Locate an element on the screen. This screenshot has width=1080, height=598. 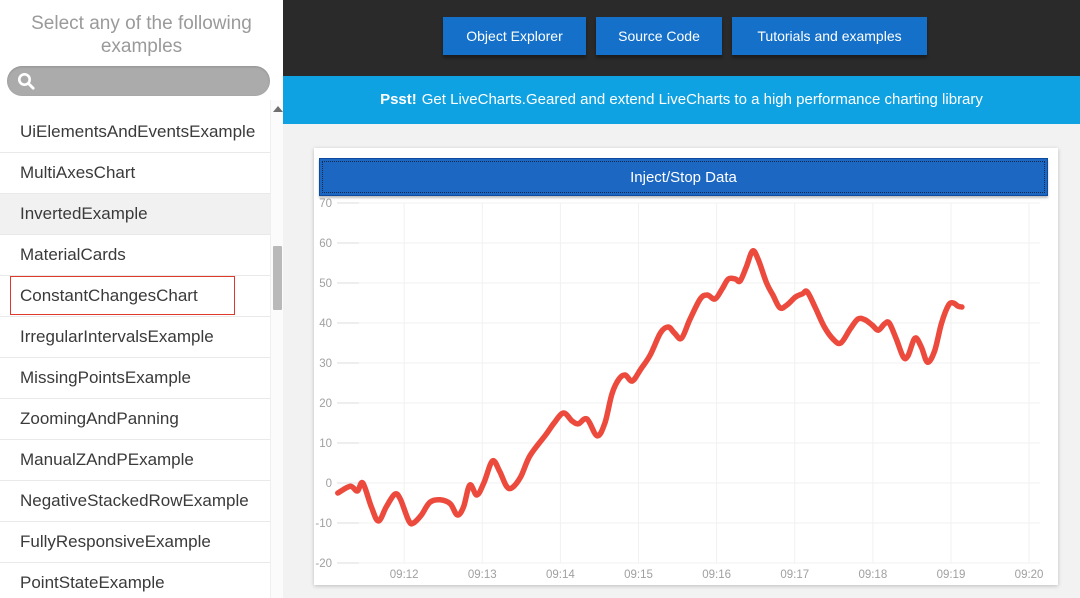
sidebar-item-label: PointStateExample is located at coordinates (92, 582).